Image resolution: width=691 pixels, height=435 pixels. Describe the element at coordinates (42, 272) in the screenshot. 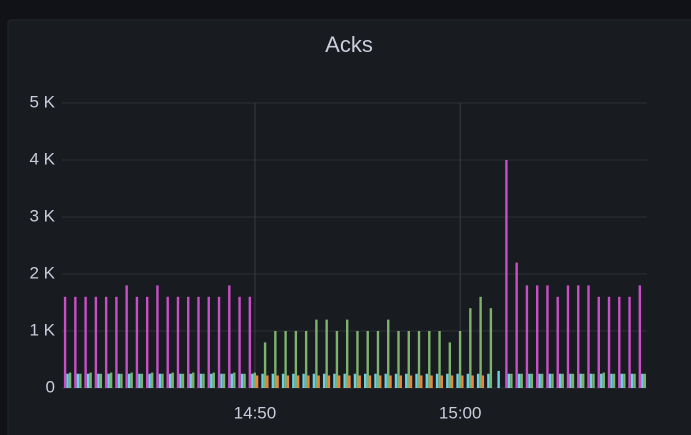

I see `y-tick-label: 2 K` at that location.